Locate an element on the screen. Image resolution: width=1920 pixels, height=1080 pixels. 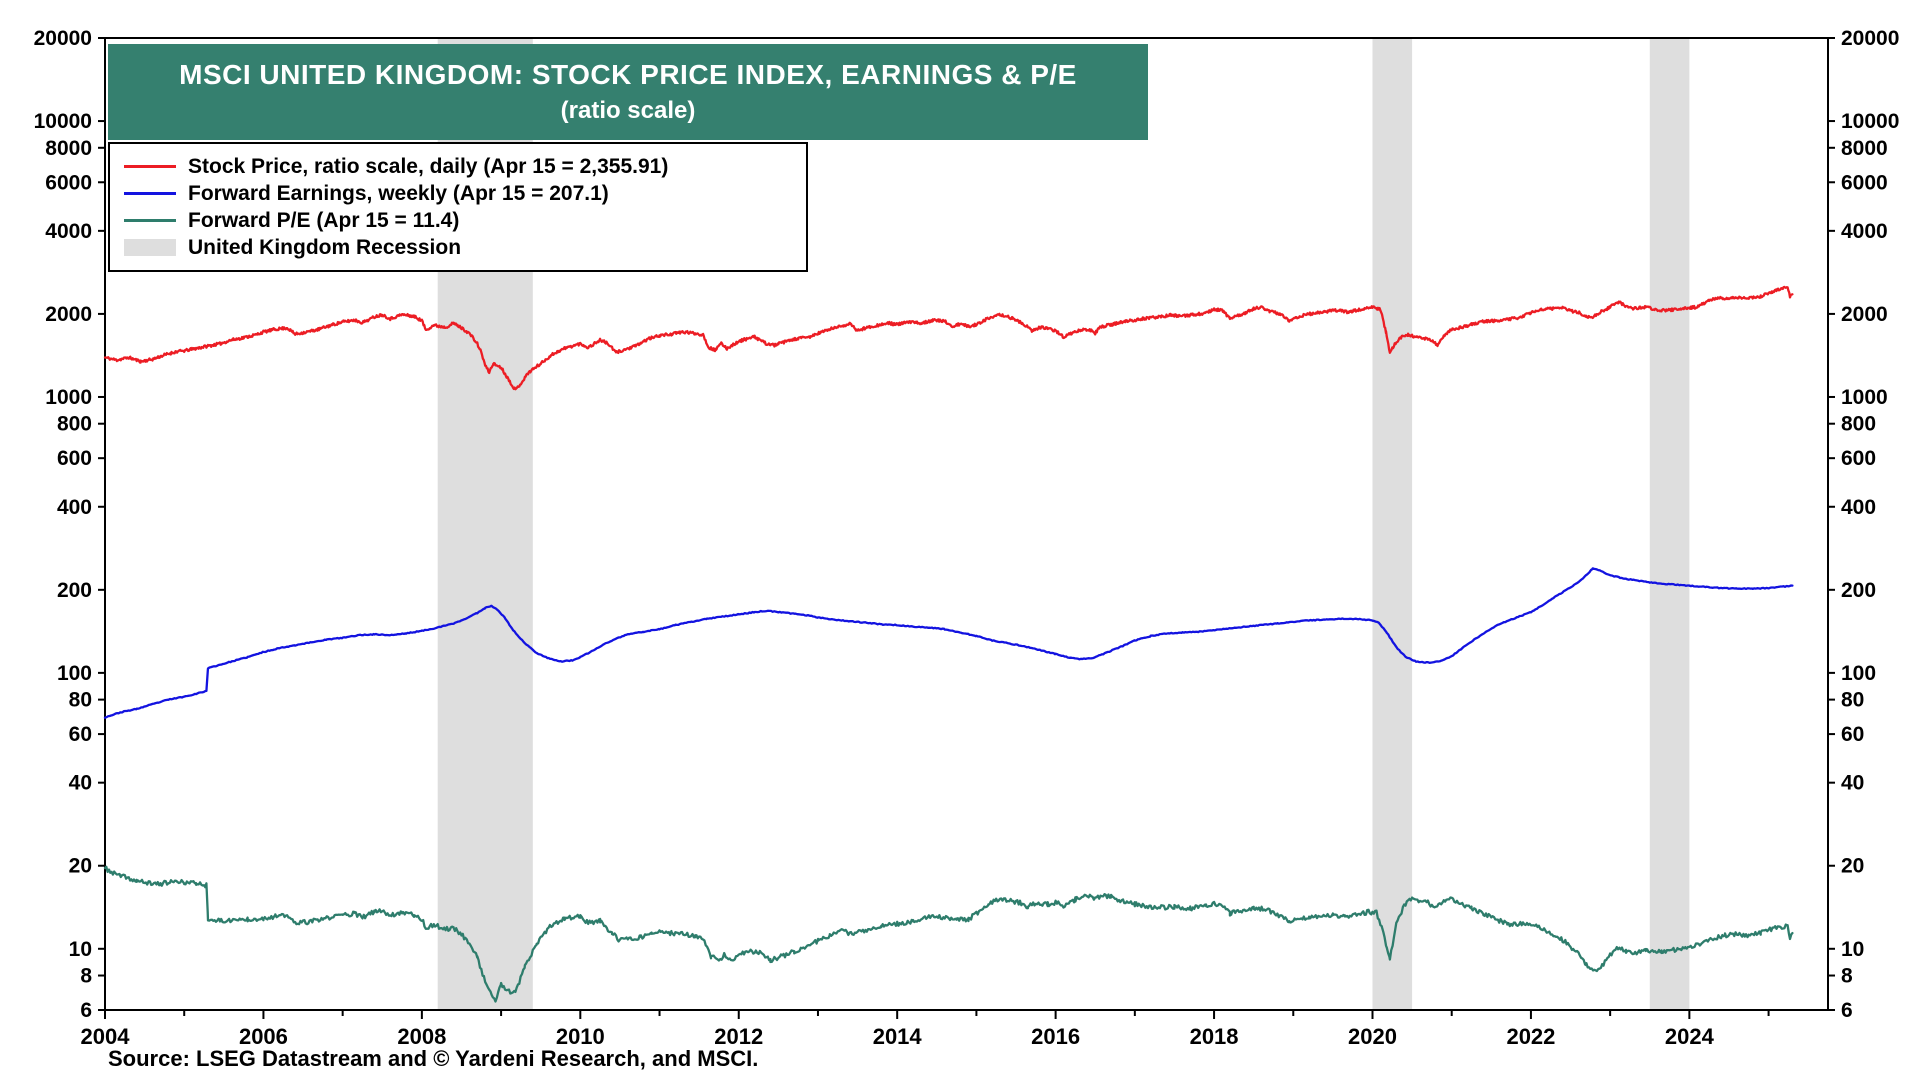
y-axis-label-left: 2000 is located at coordinates (68, 314).